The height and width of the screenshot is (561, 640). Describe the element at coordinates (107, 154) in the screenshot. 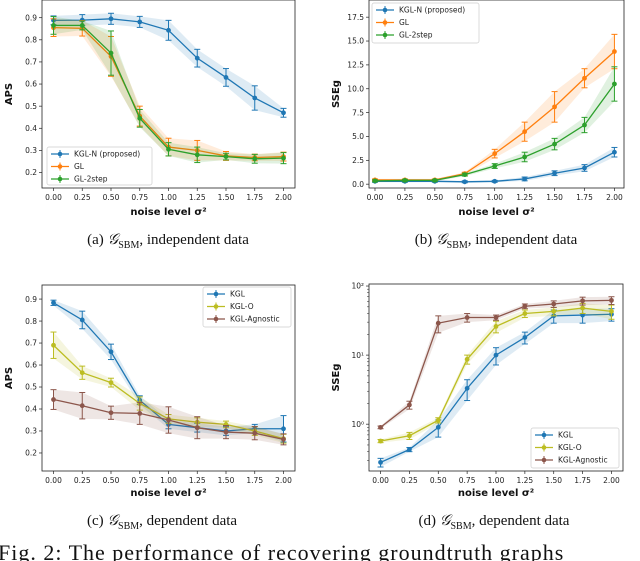

I see `legend-label: KGL-N (proposed)` at that location.